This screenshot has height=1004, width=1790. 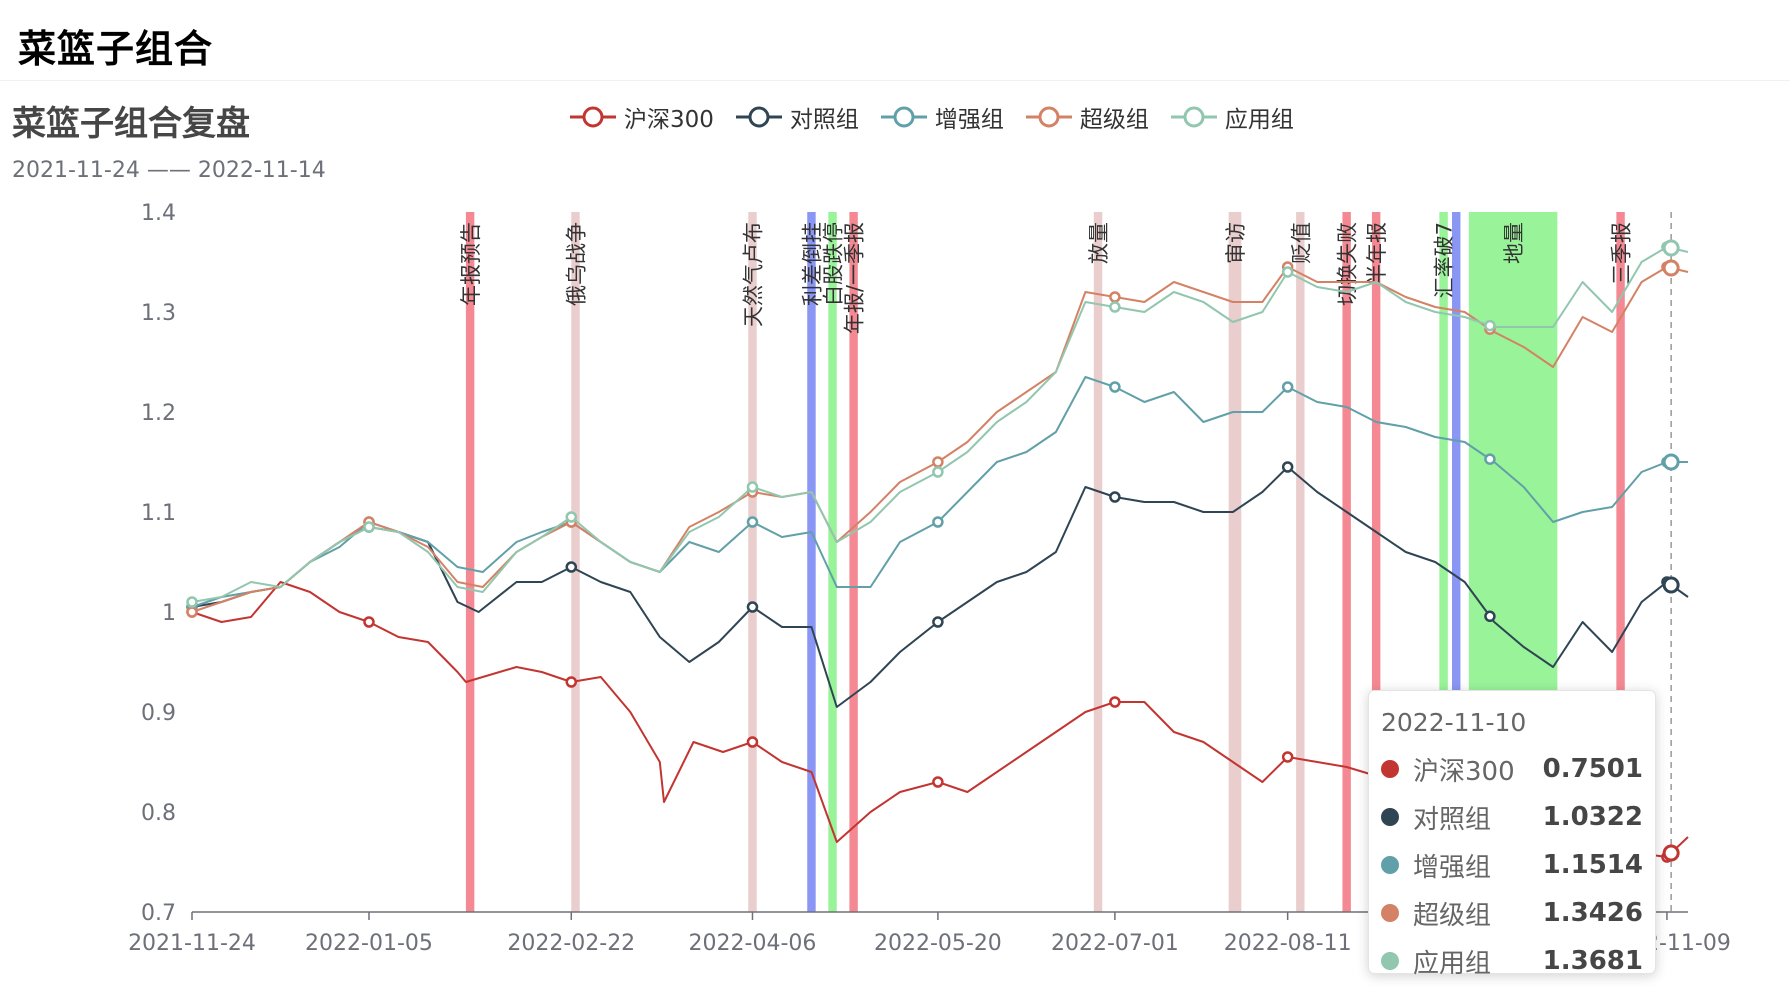 What do you see at coordinates (471, 264) in the screenshot?
I see `event-label: 年报预告` at bounding box center [471, 264].